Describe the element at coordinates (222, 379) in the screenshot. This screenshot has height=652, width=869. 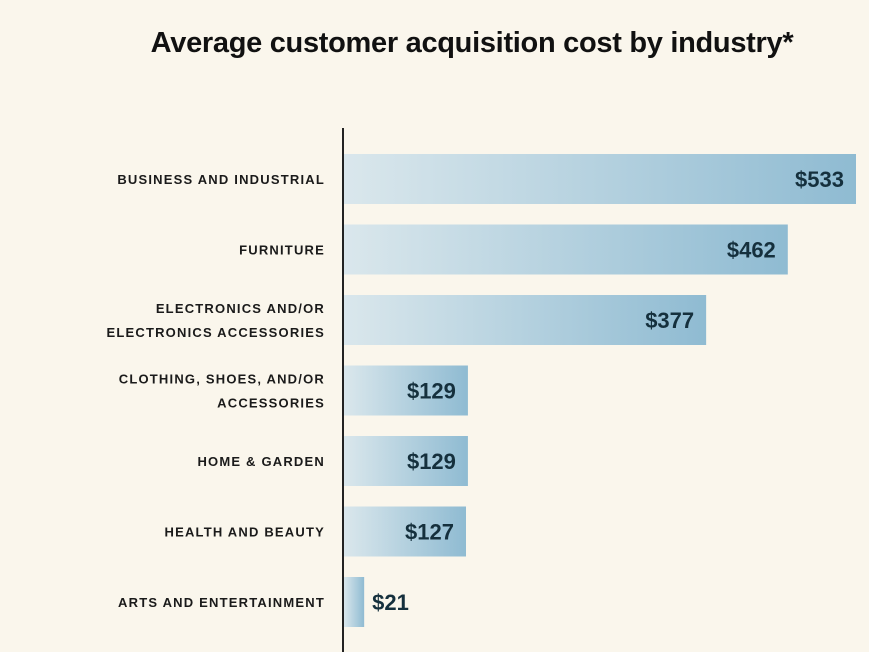
I see `category-label: CLOTHING, SHOES, AND/OR` at that location.